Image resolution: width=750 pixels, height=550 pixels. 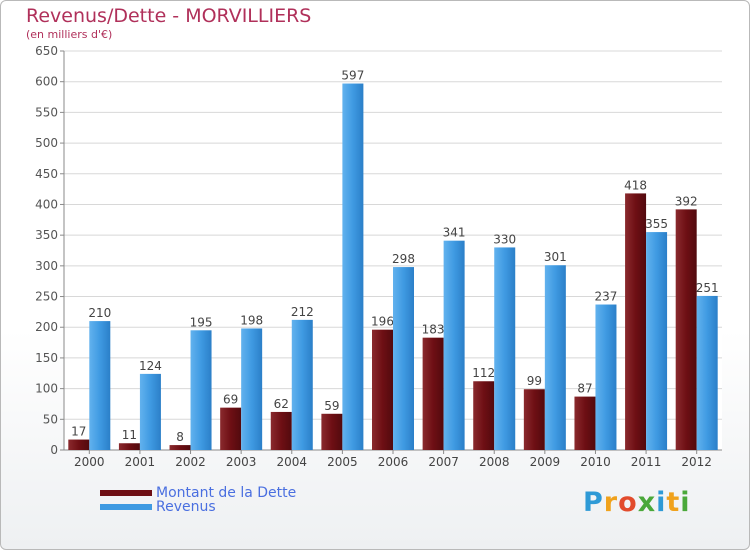 What do you see at coordinates (69, 34) in the screenshot?
I see `chart-subtitle: (en milliers d'€)` at bounding box center [69, 34].